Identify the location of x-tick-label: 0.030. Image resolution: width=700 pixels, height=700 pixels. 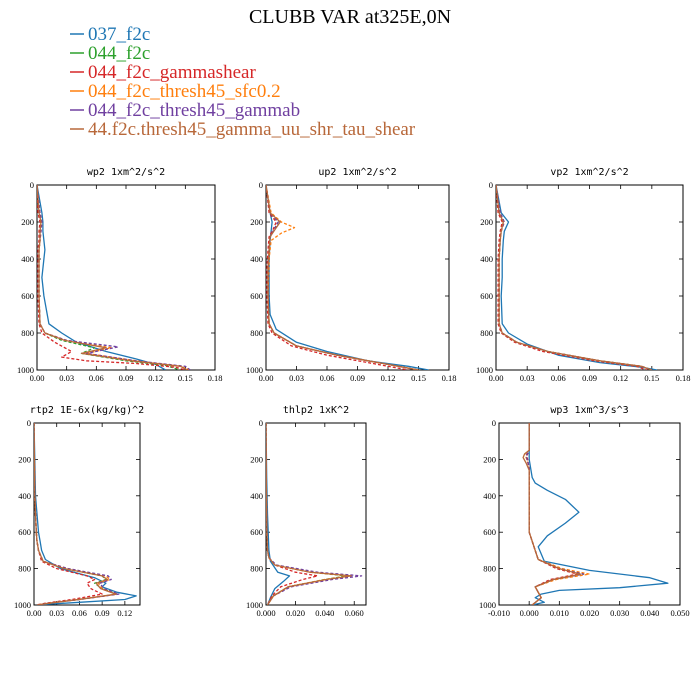
(619, 613).